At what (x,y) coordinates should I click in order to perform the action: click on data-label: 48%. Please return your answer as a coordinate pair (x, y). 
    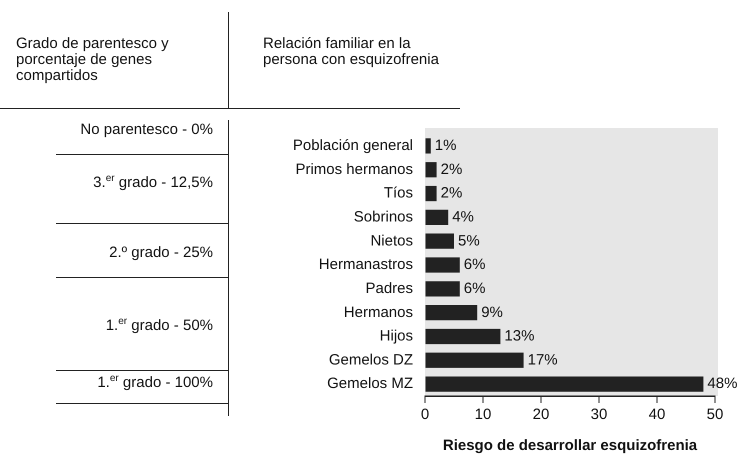
    Looking at the image, I should click on (722, 383).